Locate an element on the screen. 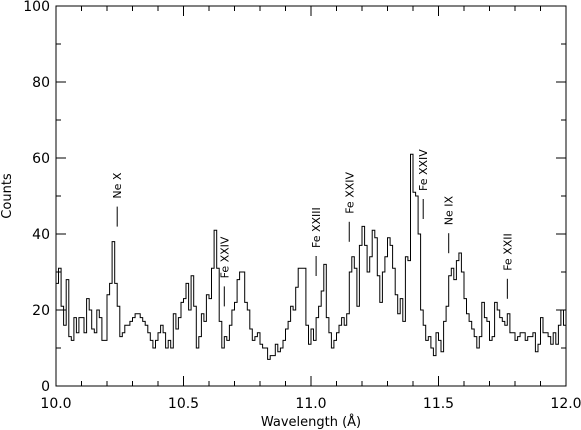 The height and width of the screenshot is (430, 581). y-tick-label: 60 is located at coordinates (41, 159).